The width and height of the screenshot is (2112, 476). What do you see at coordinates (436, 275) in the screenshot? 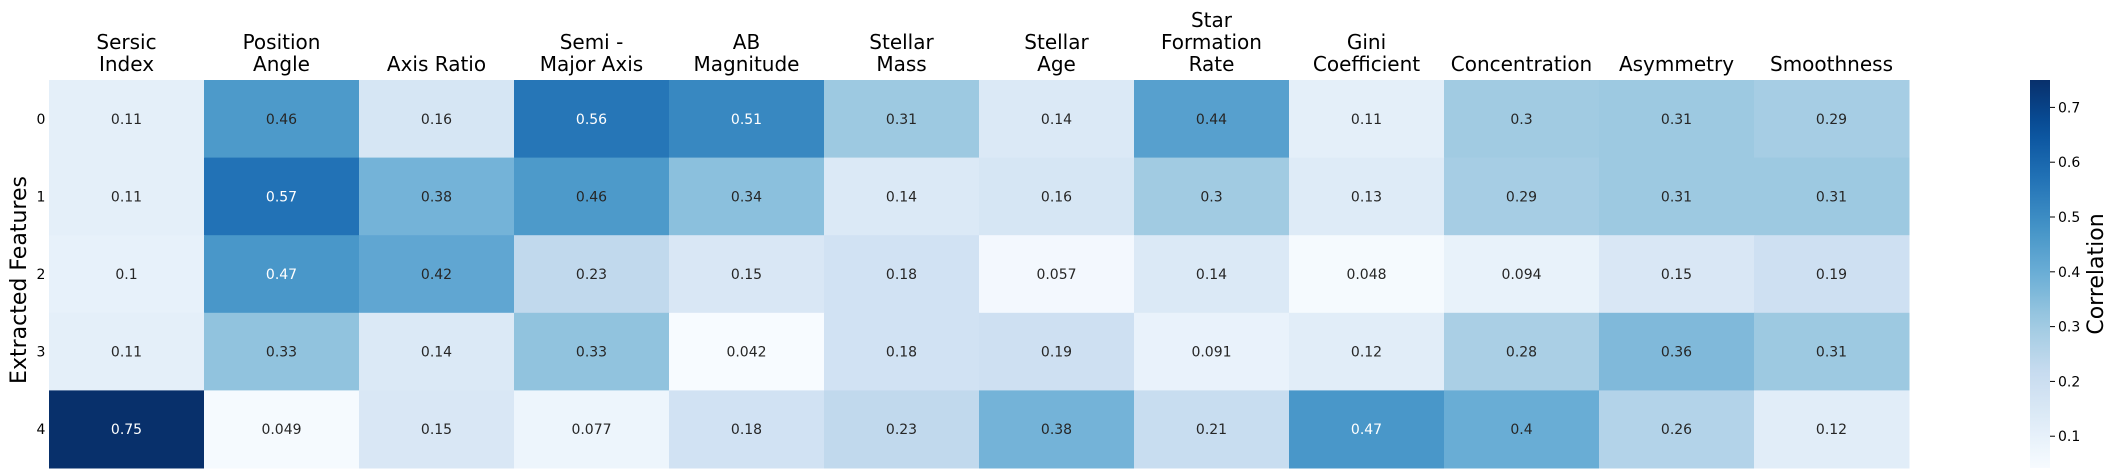
I see `cell-value-label: 0.42` at bounding box center [436, 275].